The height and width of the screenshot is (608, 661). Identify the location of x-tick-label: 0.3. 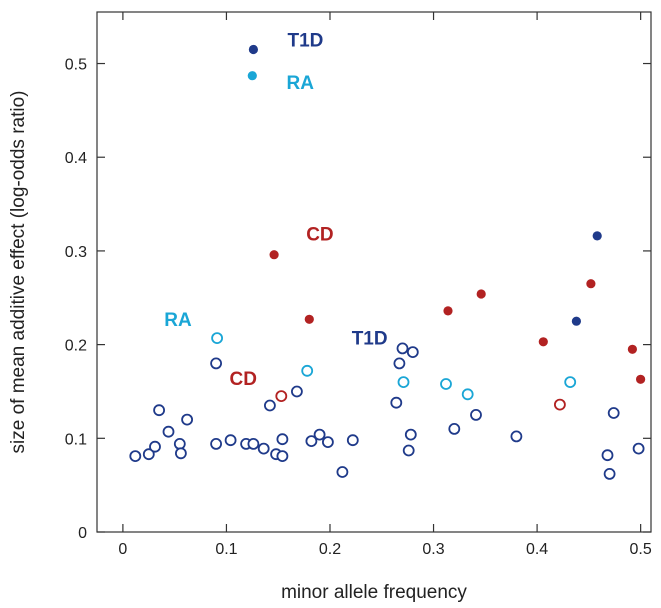
(433, 549).